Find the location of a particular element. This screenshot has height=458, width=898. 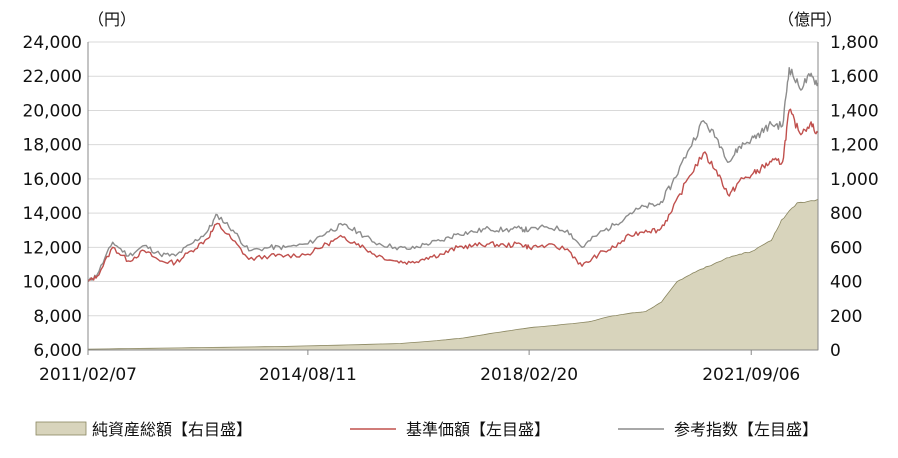

right-tick-label: 200 is located at coordinates (846, 317).